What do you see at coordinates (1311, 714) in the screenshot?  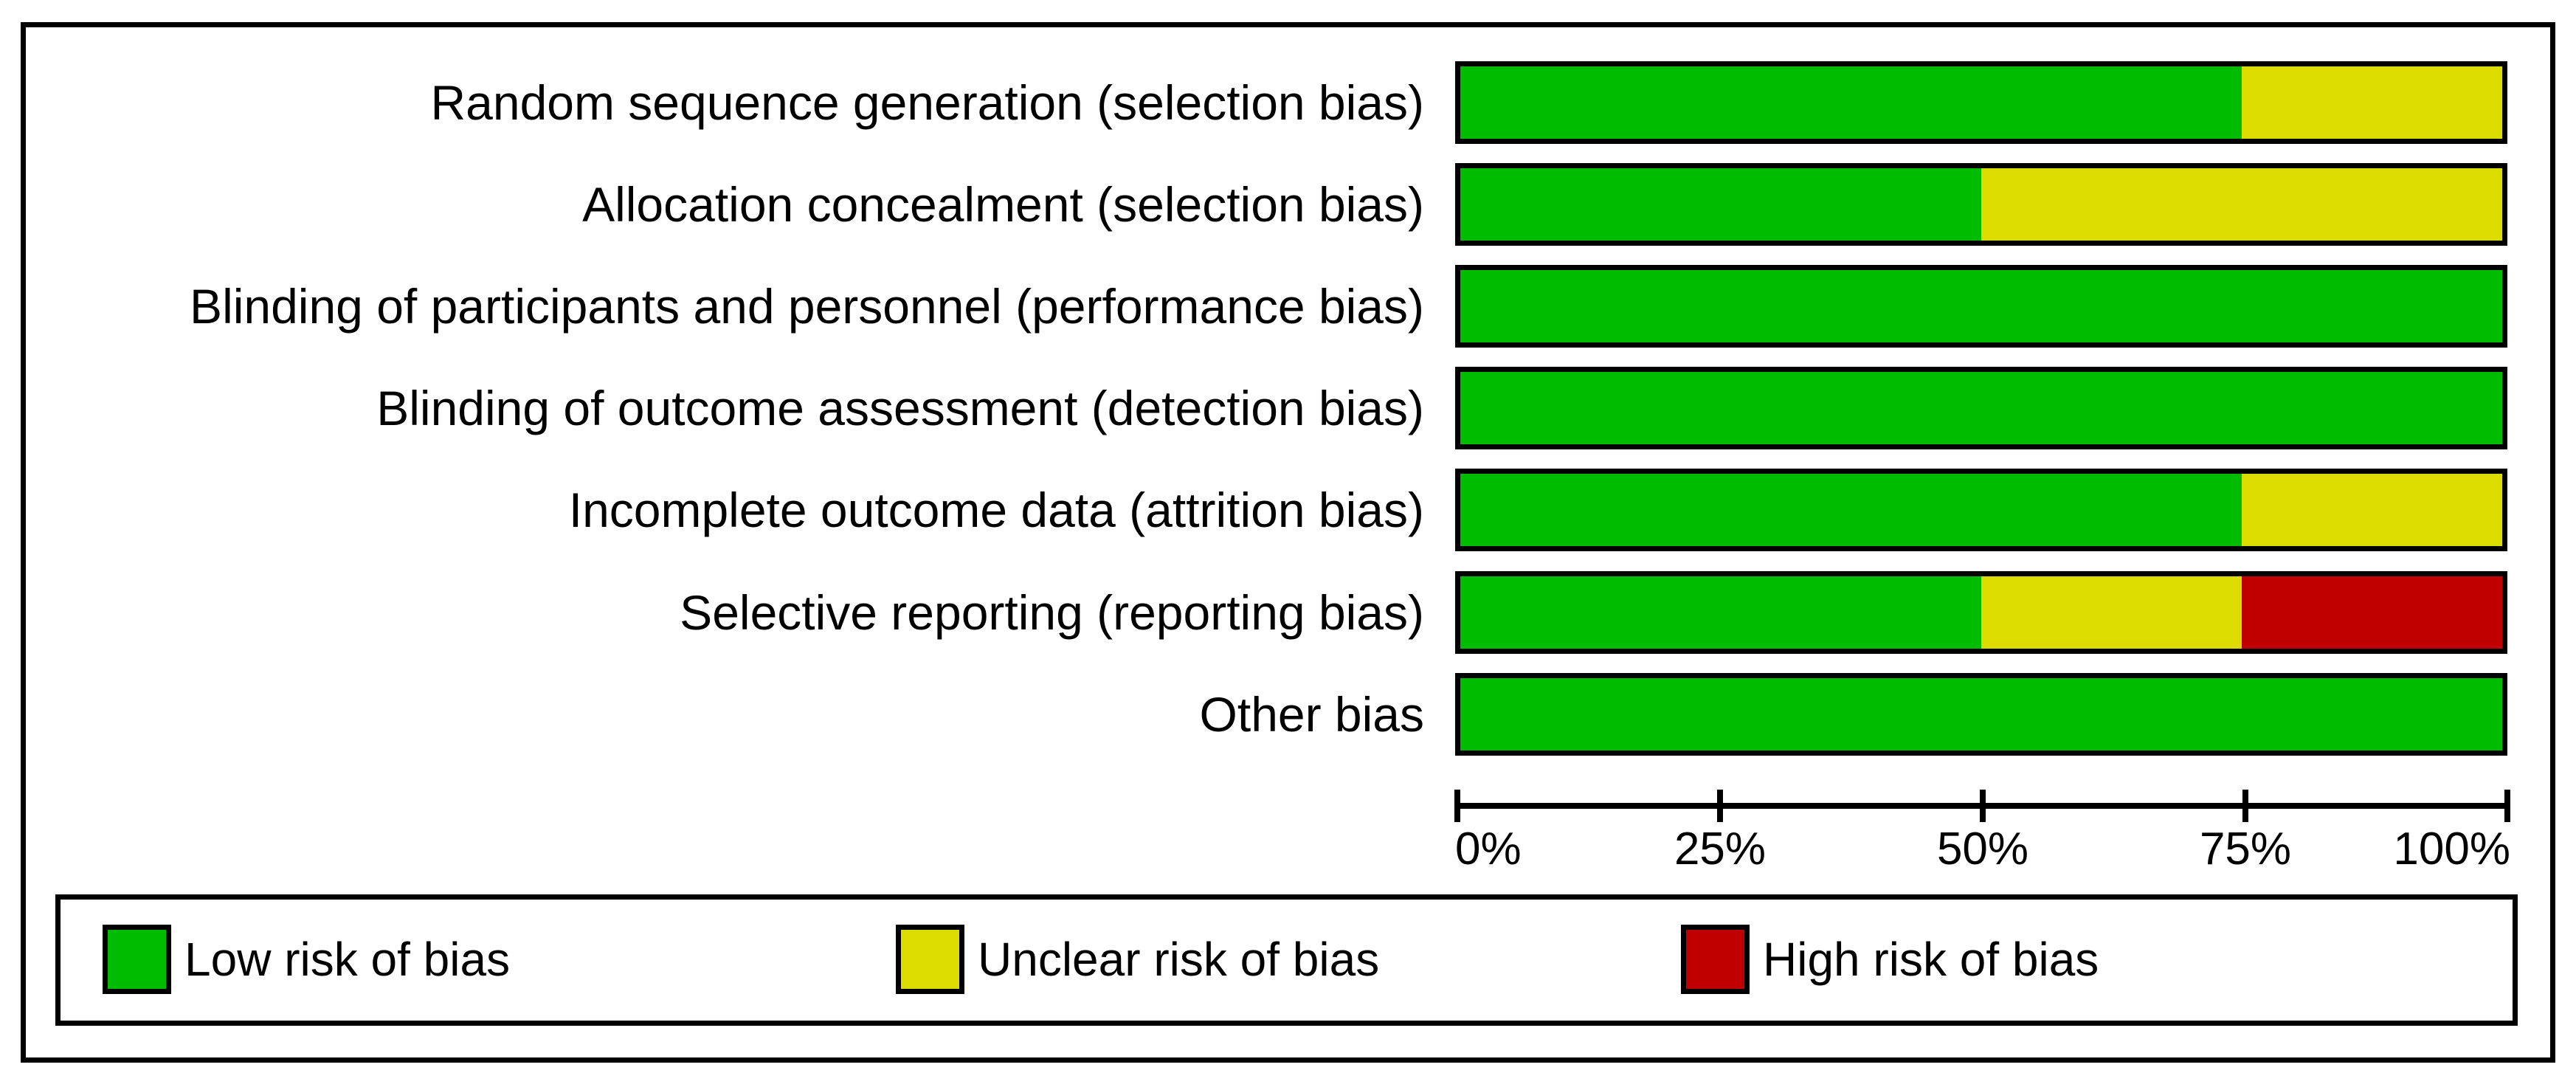 I see `category-label-other-bias: Other bias` at bounding box center [1311, 714].